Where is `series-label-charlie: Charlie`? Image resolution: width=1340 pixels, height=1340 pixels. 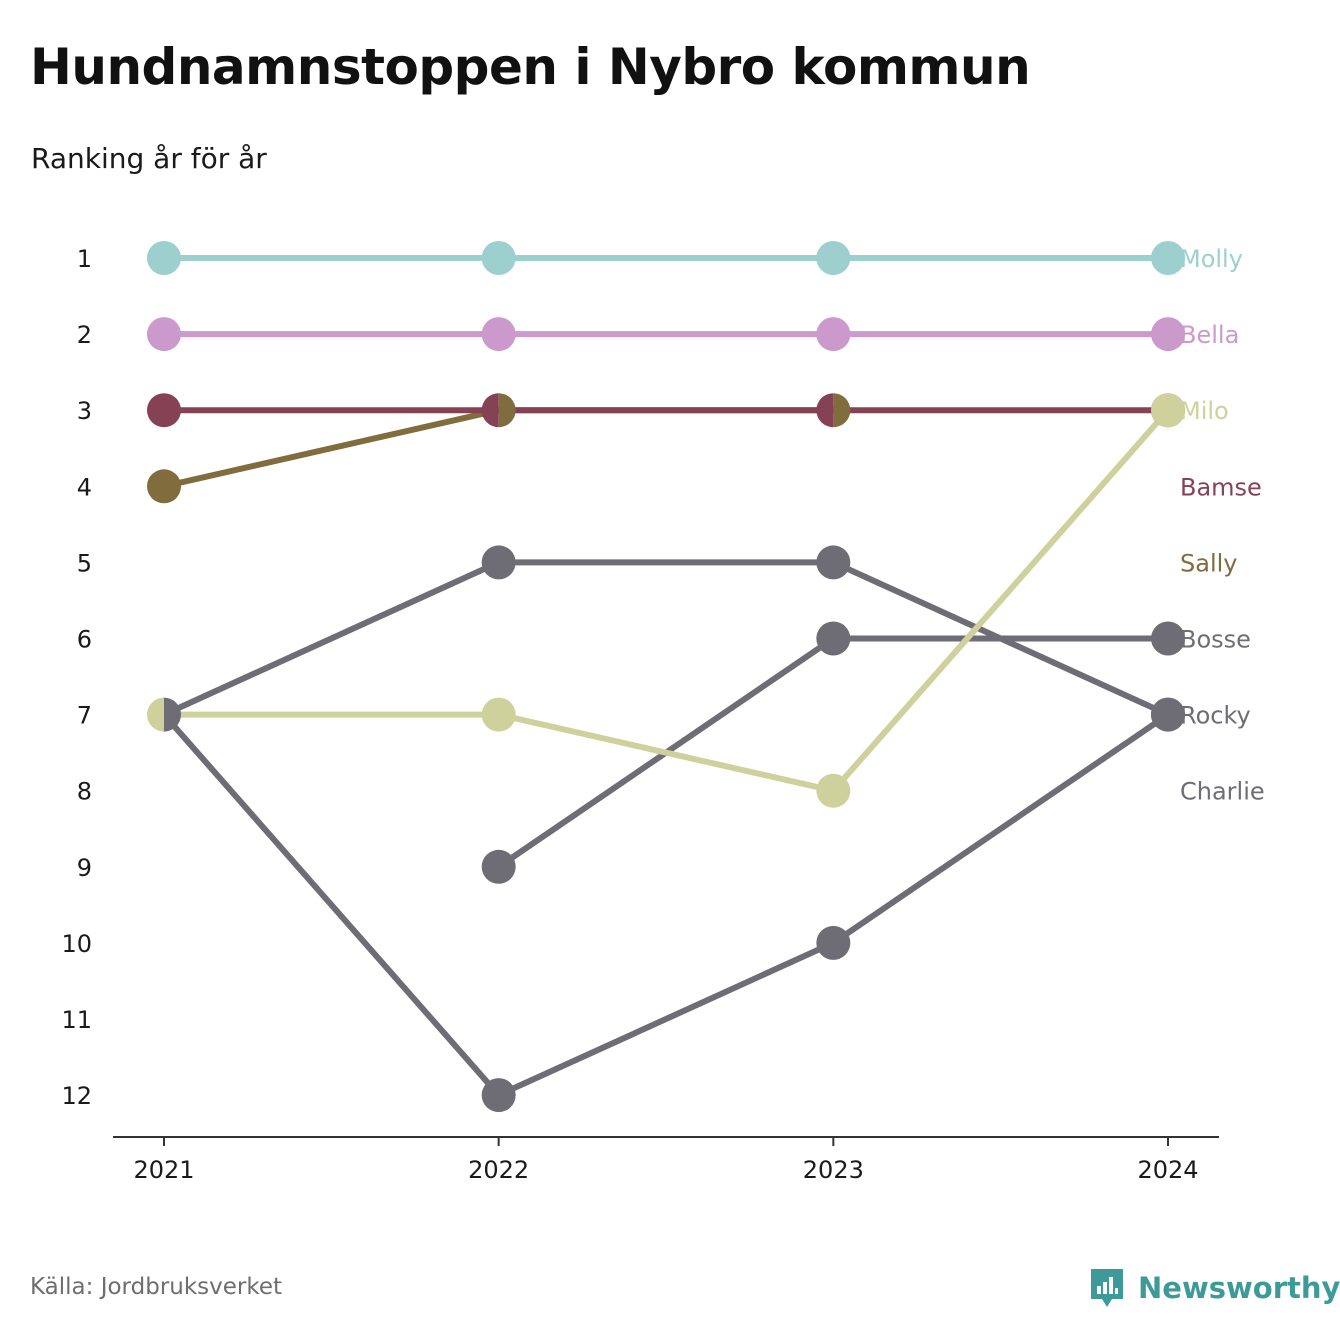 series-label-charlie: Charlie is located at coordinates (1222, 792).